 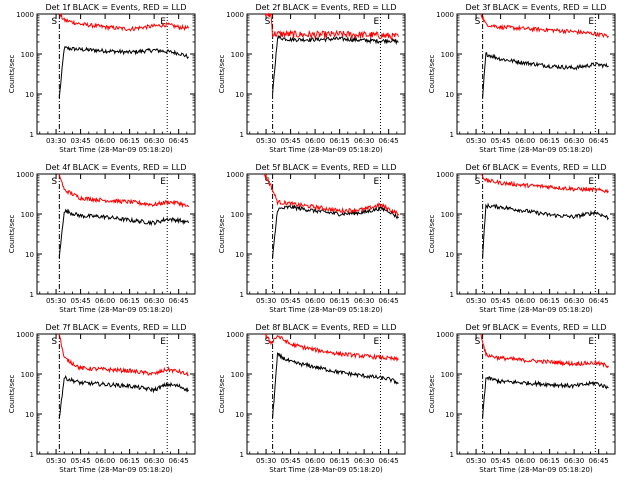 What do you see at coordinates (535, 167) in the screenshot?
I see `chart-title: Det 6f BLACK = Events, RED = LLD` at bounding box center [535, 167].